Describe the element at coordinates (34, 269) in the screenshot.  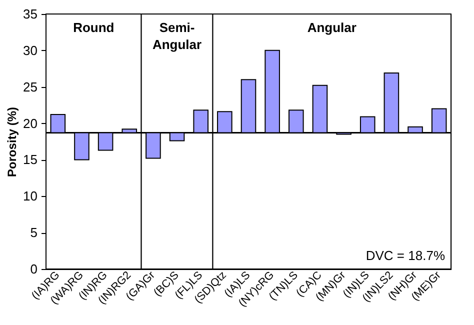
I see `y-tick-label: 0` at that location.